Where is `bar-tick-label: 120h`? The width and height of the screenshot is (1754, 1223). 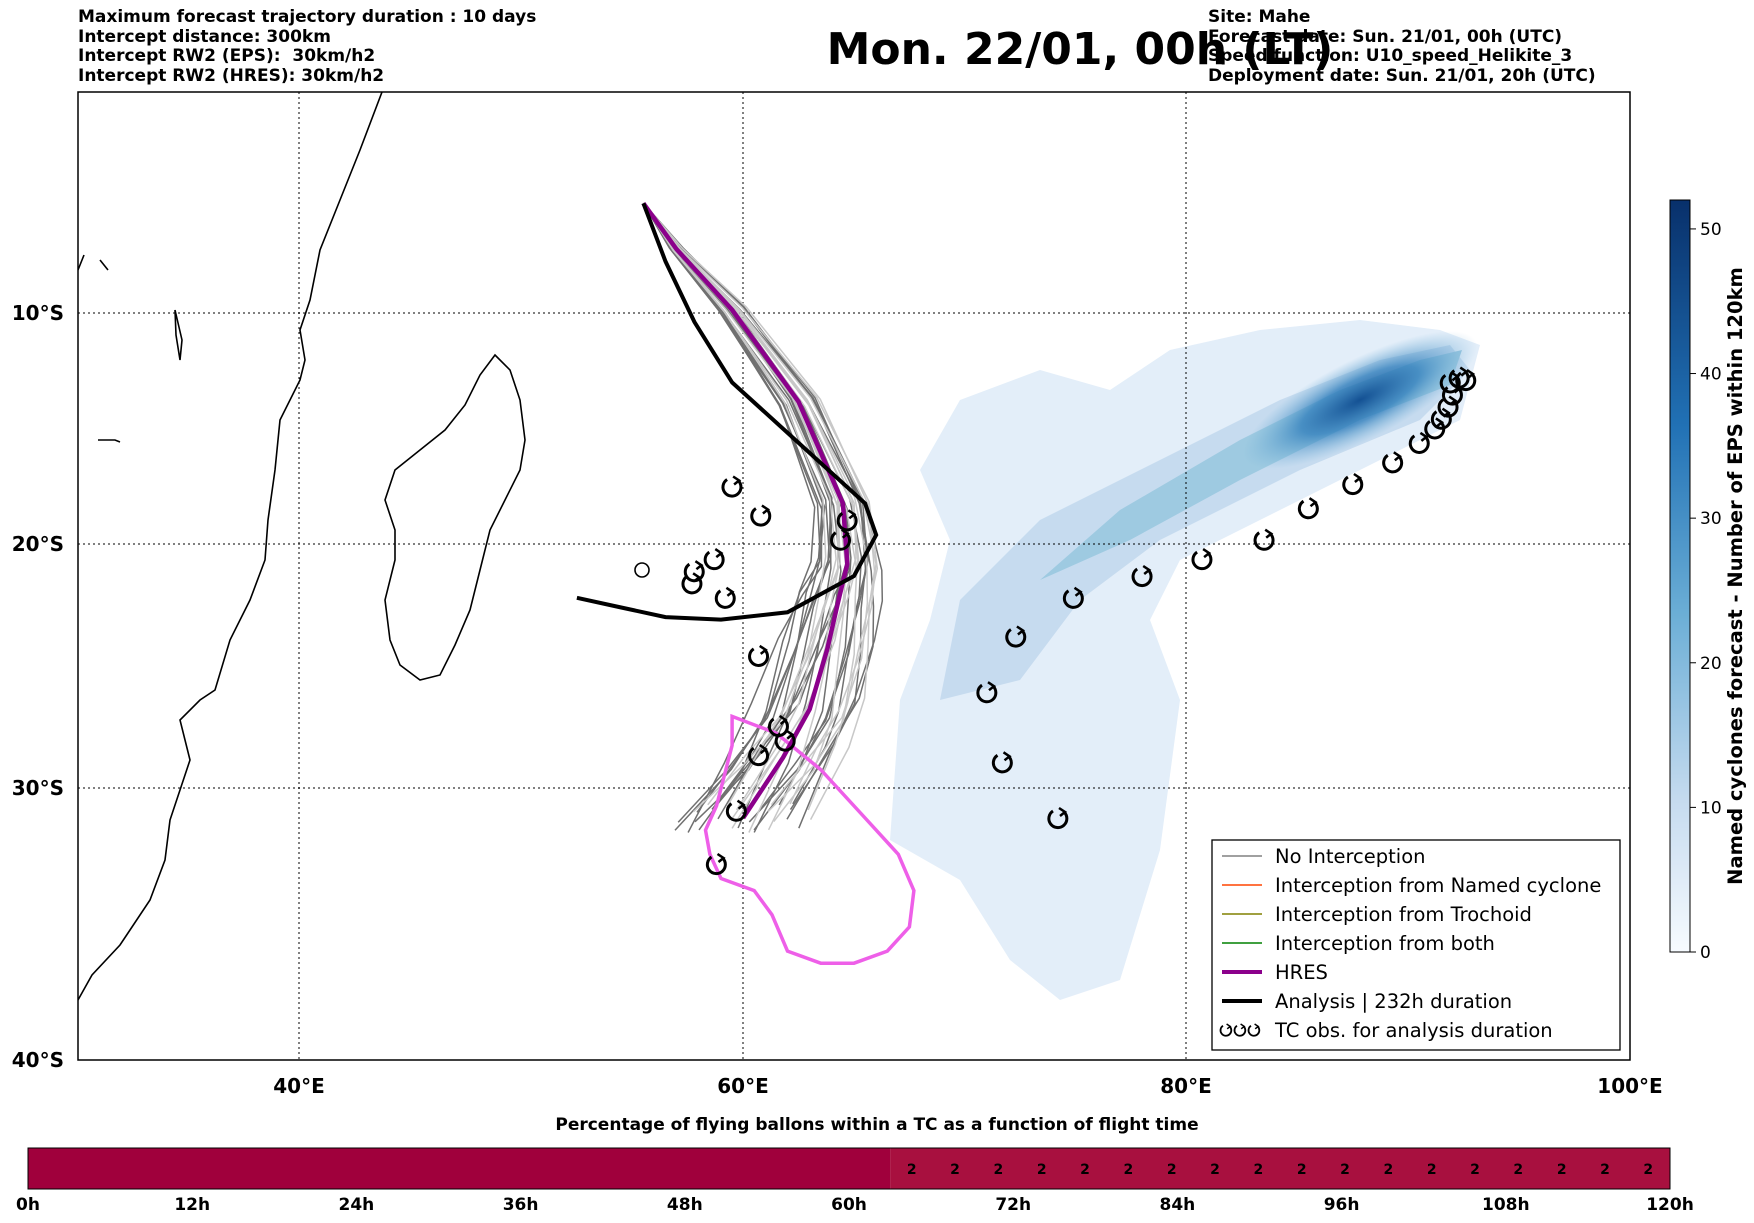
bar-tick-label: 120h is located at coordinates (1670, 1205).